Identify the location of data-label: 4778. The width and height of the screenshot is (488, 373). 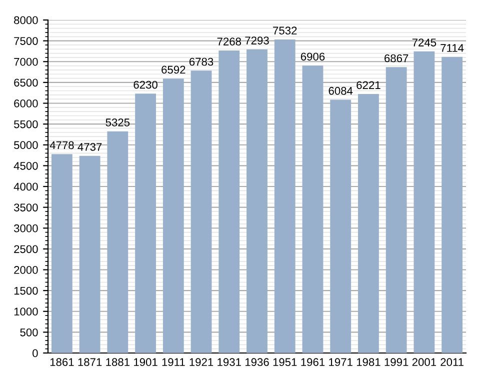
(62, 145).